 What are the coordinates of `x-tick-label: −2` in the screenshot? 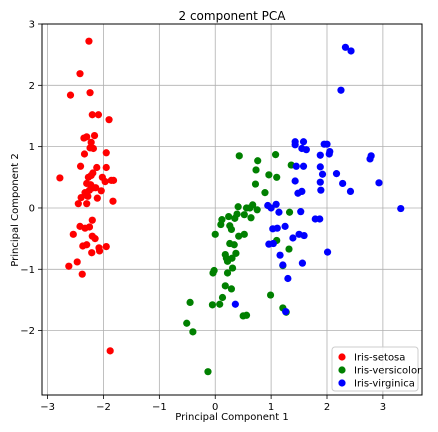 It's located at (103, 407).